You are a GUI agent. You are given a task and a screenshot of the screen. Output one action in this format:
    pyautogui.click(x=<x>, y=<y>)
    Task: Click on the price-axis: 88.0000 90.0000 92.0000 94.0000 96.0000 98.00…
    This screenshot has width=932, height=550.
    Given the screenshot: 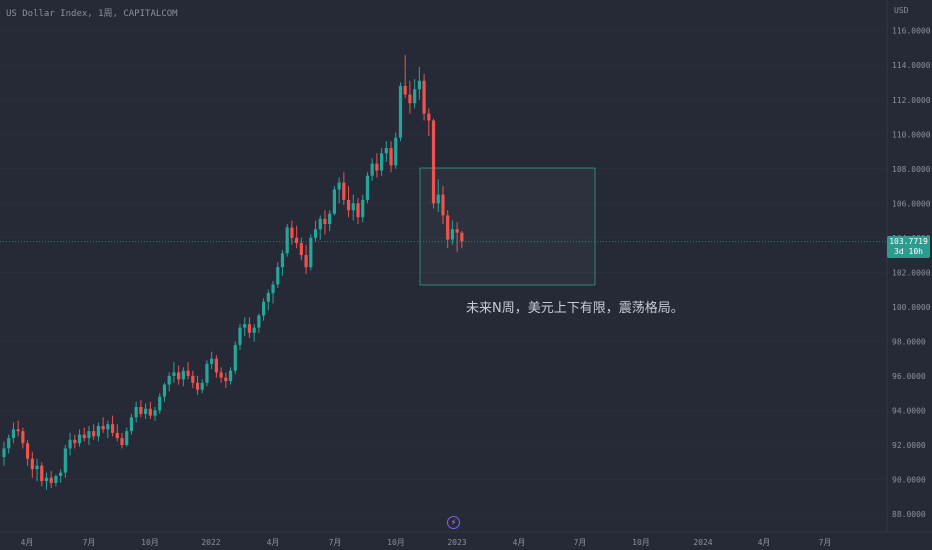 What is the action you would take?
    pyautogui.click(x=908, y=266)
    